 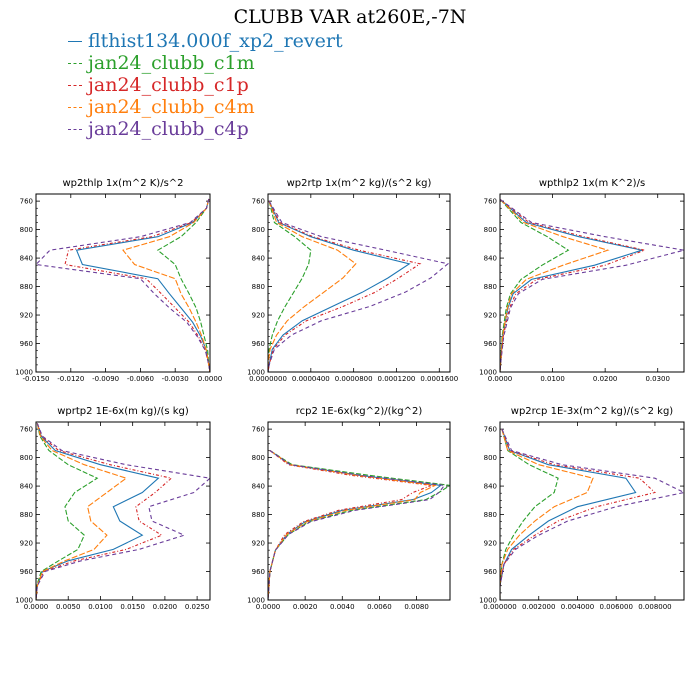 What do you see at coordinates (123, 411) in the screenshot?
I see `chart-title: wprtp2 1E-6x(m kg)/(s kg)` at bounding box center [123, 411].